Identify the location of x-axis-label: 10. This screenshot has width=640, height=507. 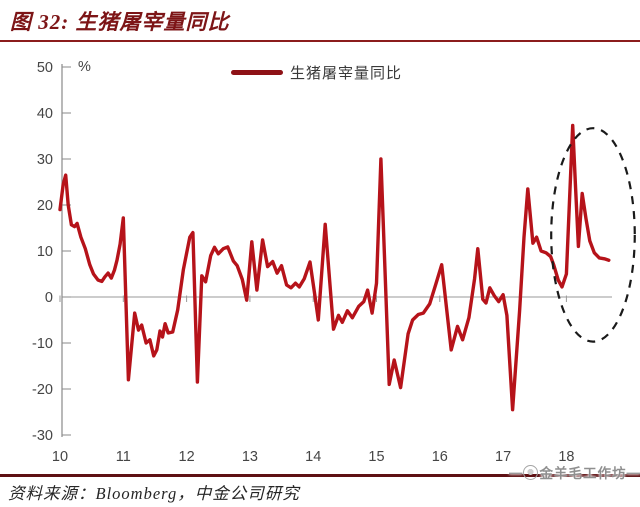
(60, 457).